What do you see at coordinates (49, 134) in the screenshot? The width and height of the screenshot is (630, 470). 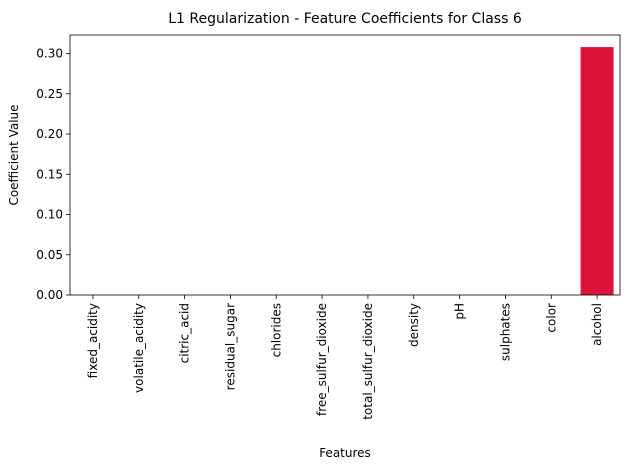 I see `y-tick-label: 0.20` at bounding box center [49, 134].